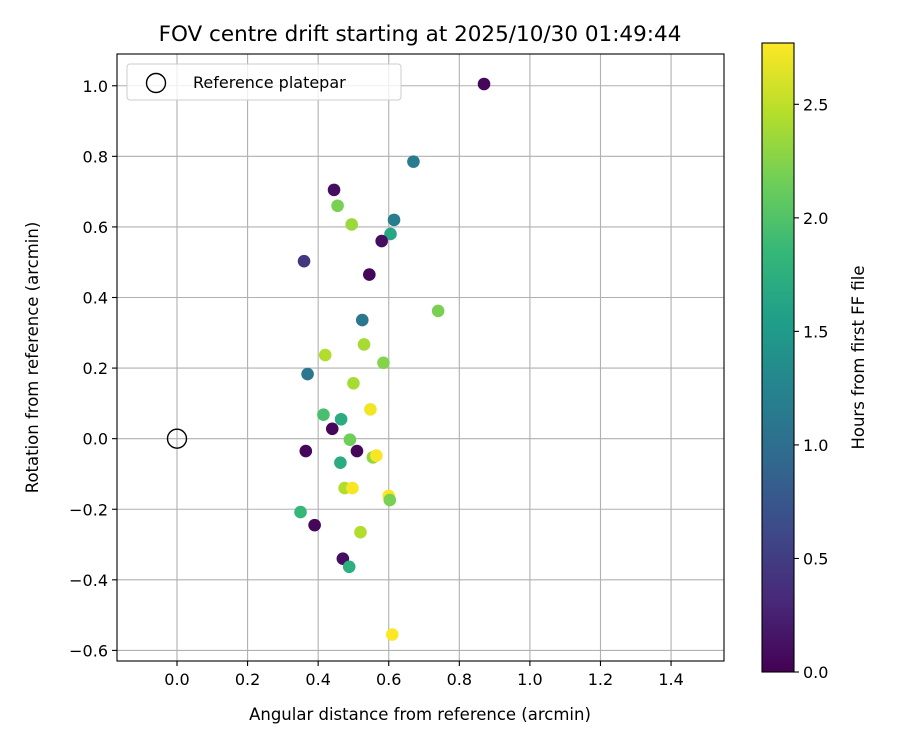 This screenshot has width=900, height=750. What do you see at coordinates (317, 679) in the screenshot?
I see `x-tick-label: 0.4` at bounding box center [317, 679].